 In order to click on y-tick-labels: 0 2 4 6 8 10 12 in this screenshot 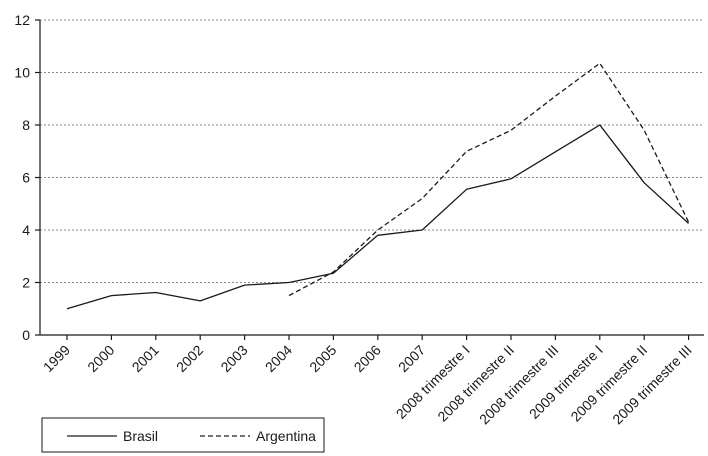, I will do `click(27, 177)`.